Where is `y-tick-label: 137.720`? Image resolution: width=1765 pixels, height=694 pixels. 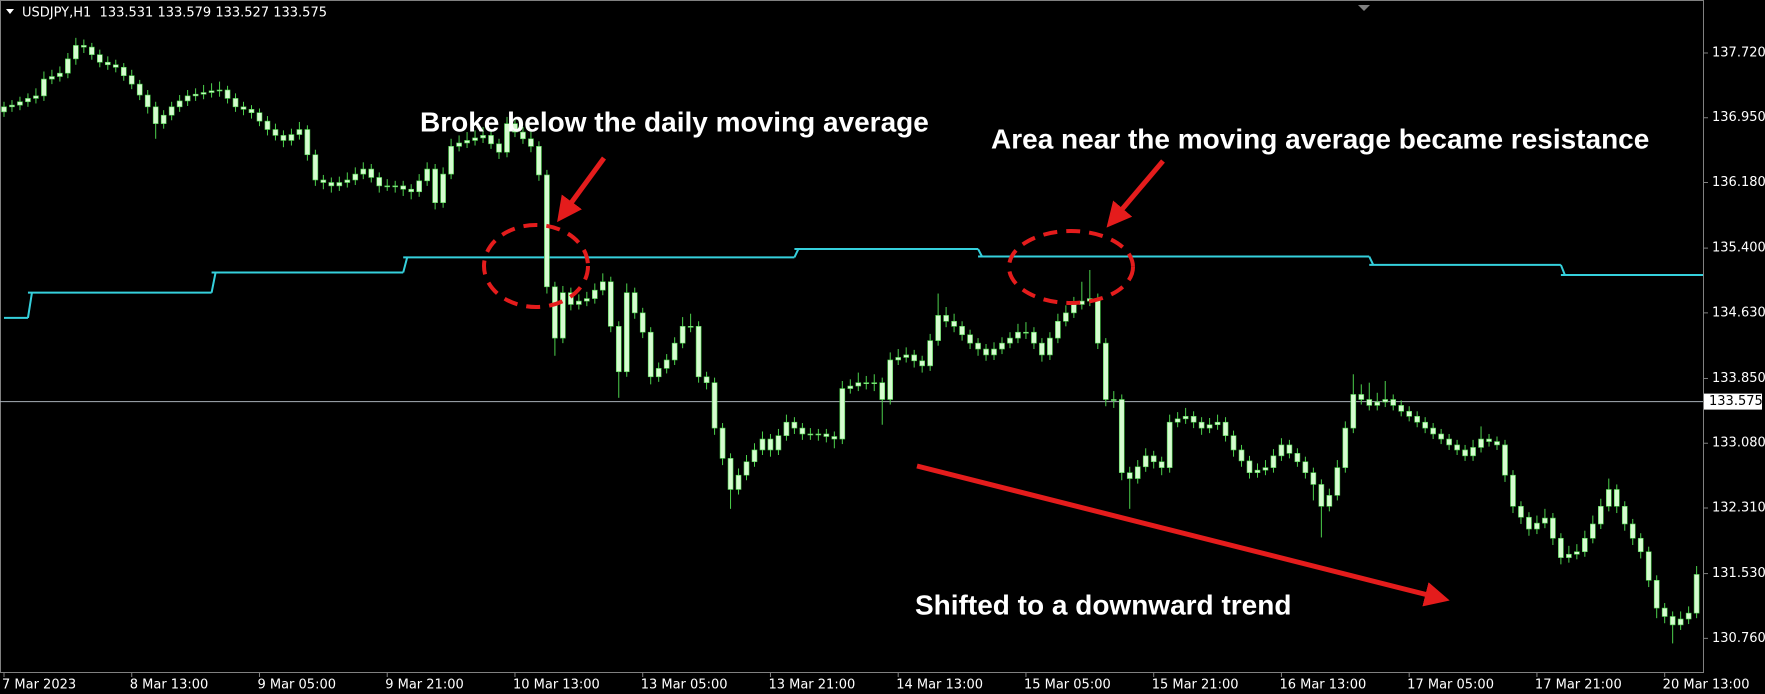 y-tick-label: 137.720 is located at coordinates (1738, 52).